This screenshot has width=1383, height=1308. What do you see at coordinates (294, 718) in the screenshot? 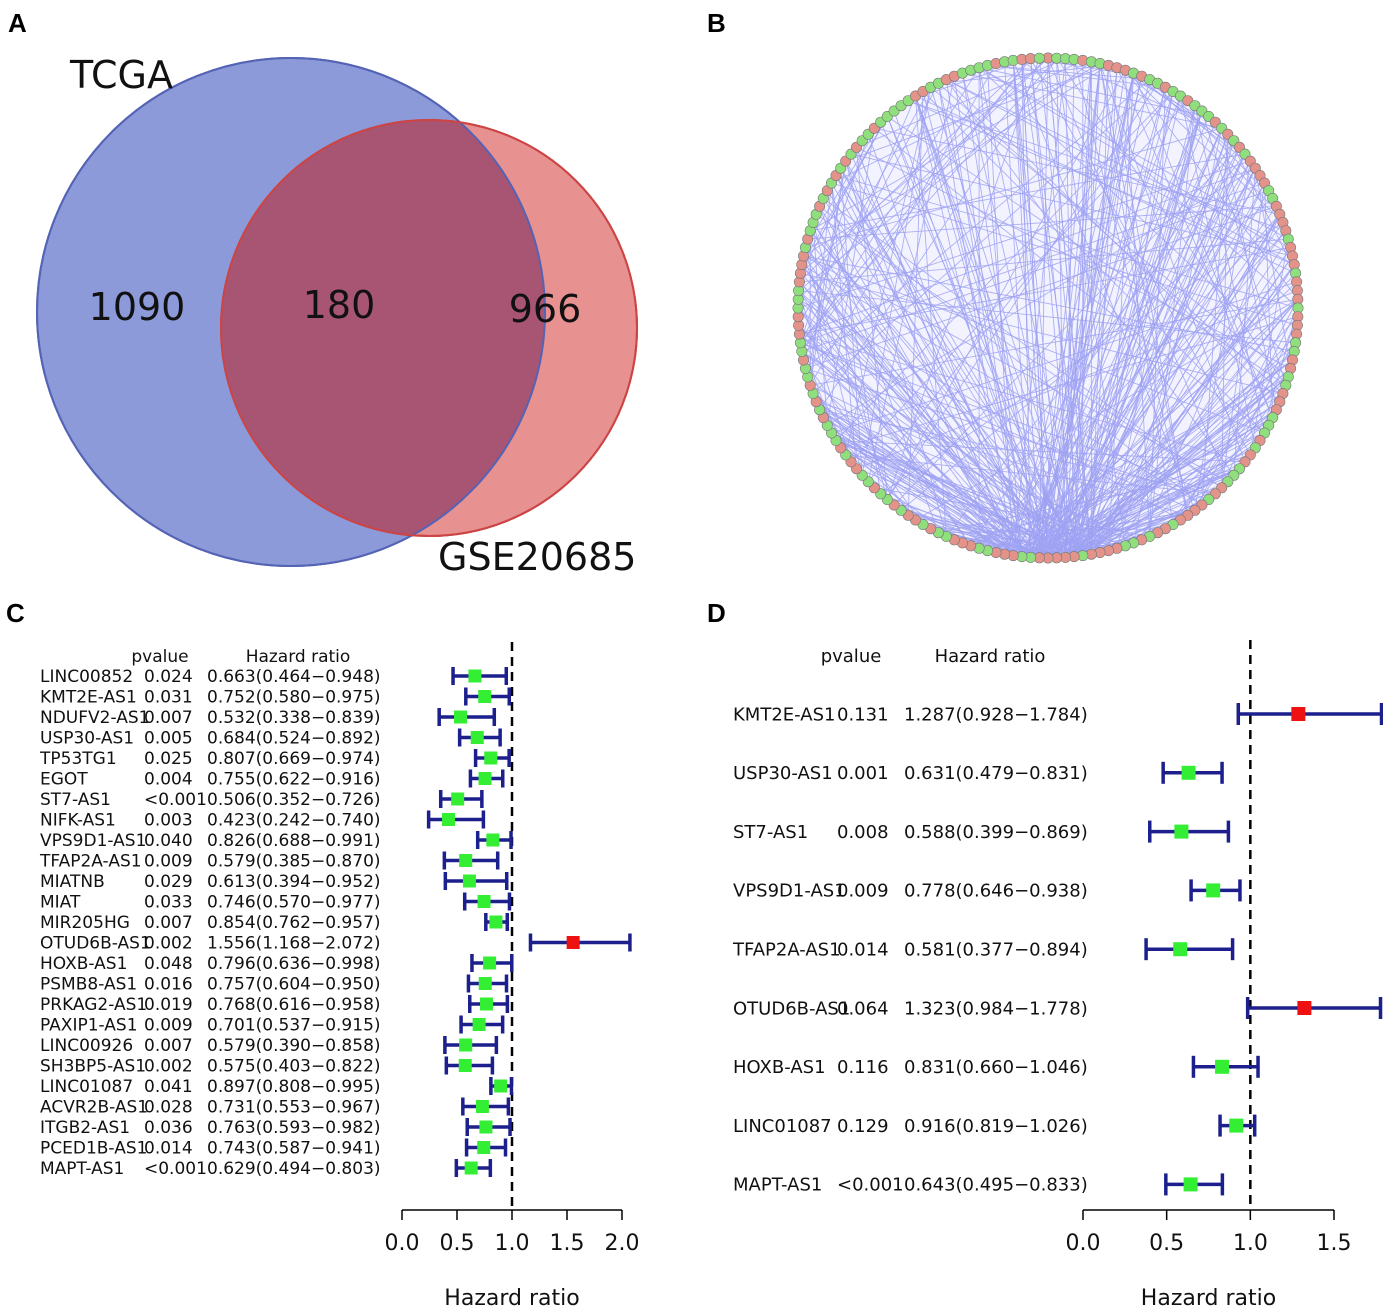
I see `row-hazard-ratio-text: 0.532(0.338−0.839)` at bounding box center [294, 718].